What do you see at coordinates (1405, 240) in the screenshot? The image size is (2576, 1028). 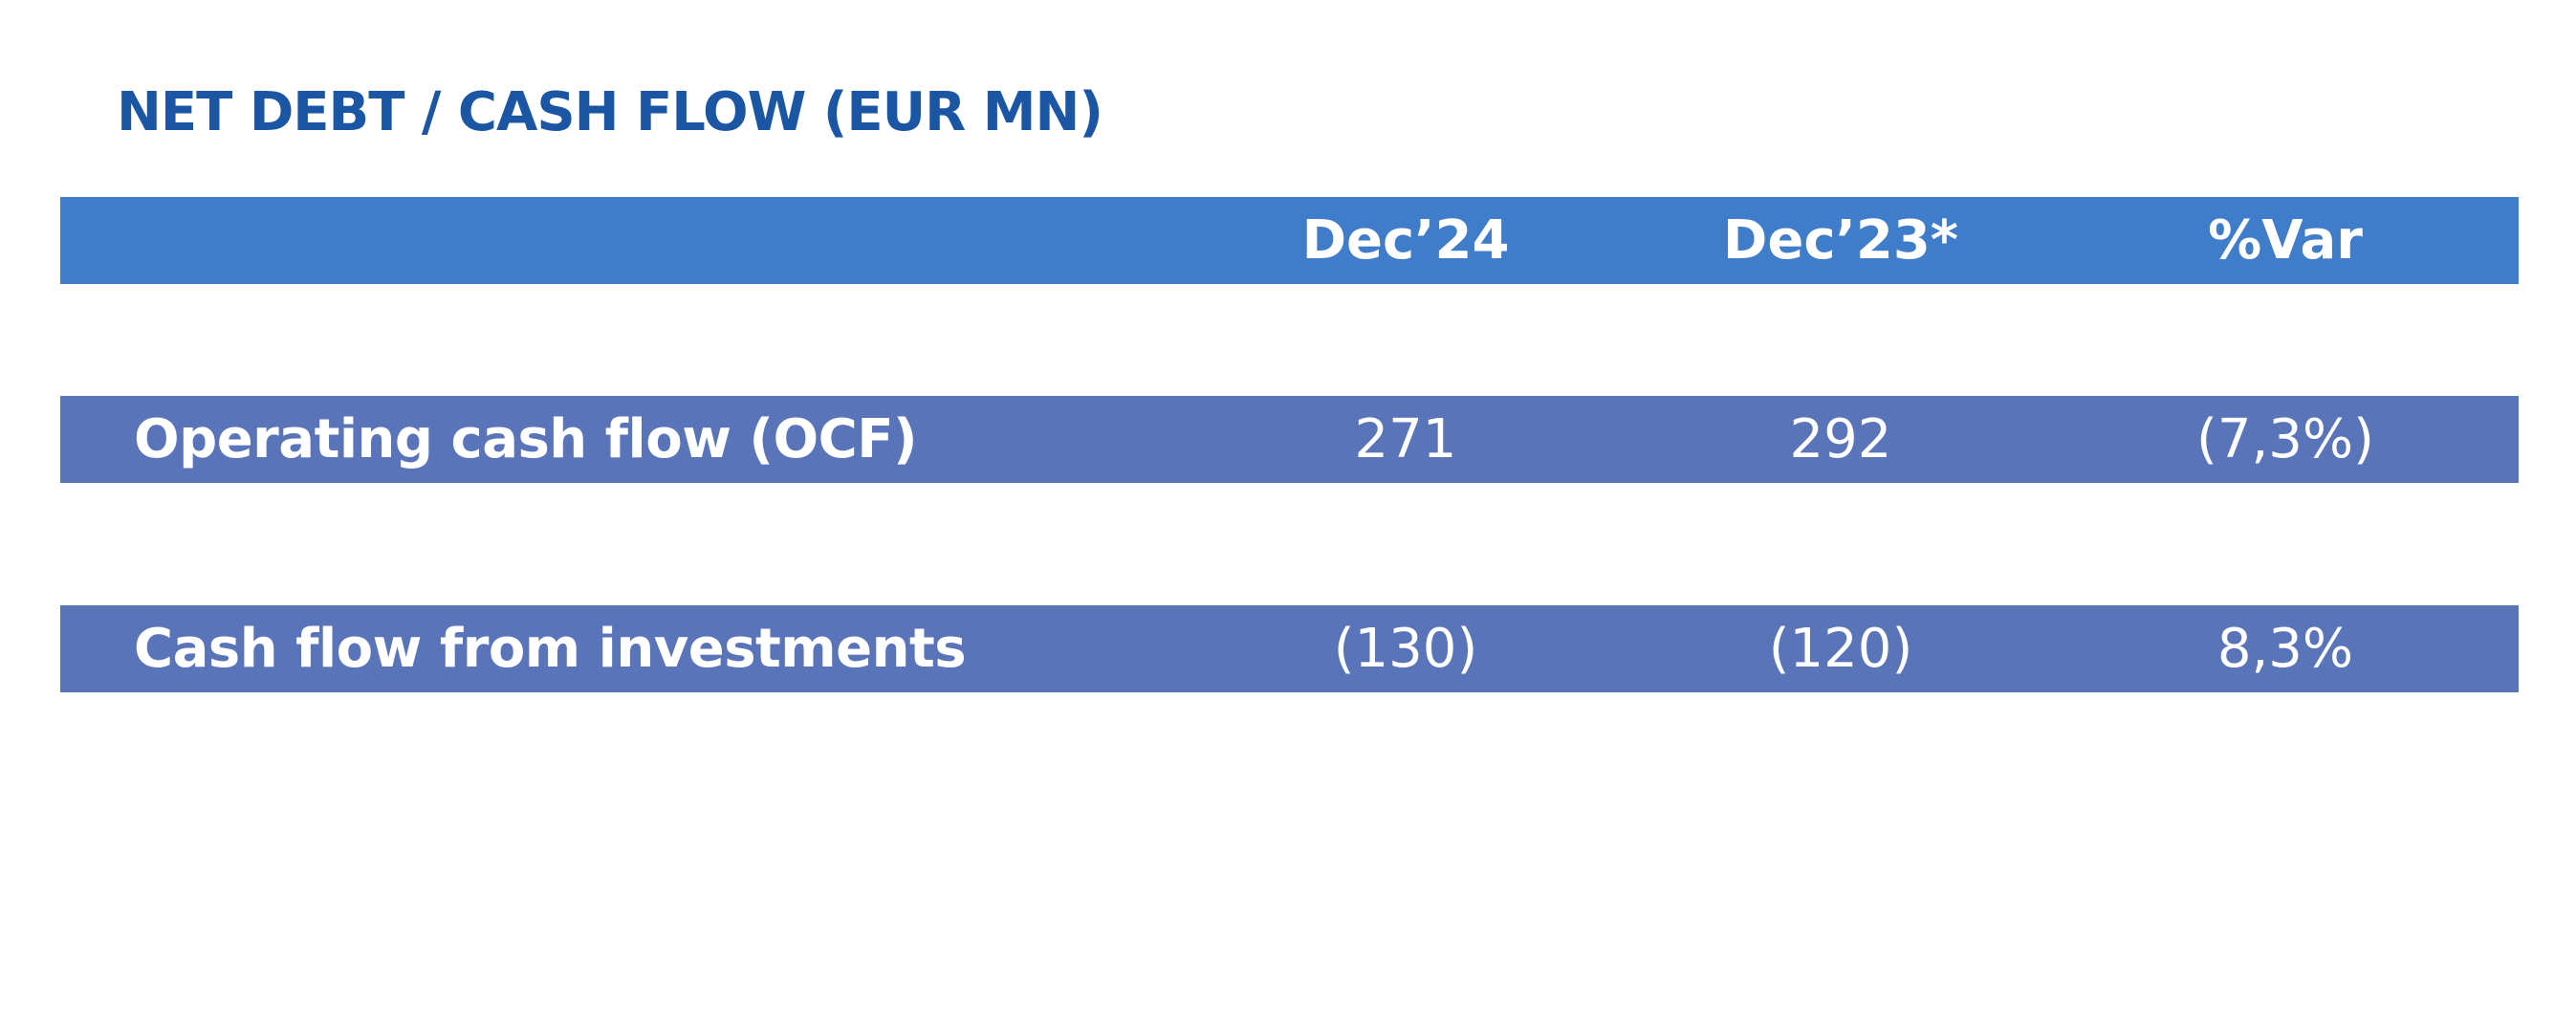 I see `column-header-dec24: Dec’24` at bounding box center [1405, 240].